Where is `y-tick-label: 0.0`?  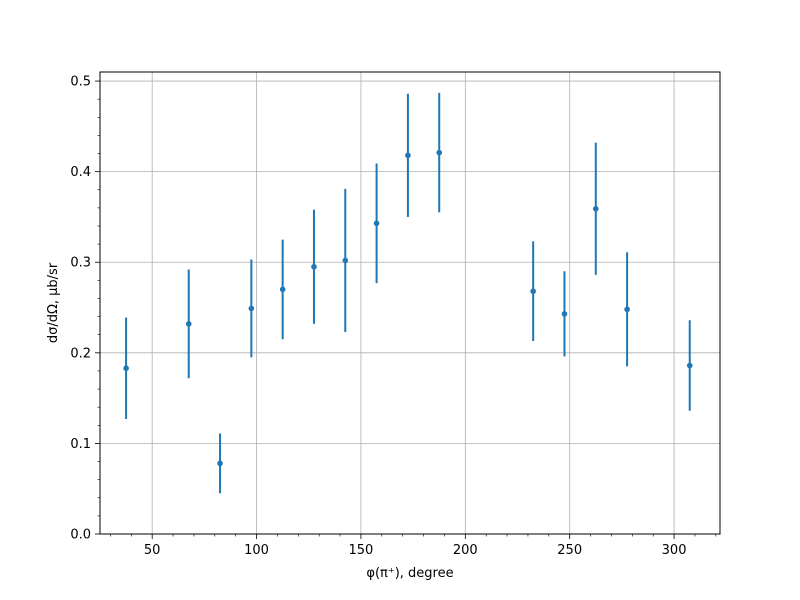 y-tick-label: 0.0 is located at coordinates (80, 535).